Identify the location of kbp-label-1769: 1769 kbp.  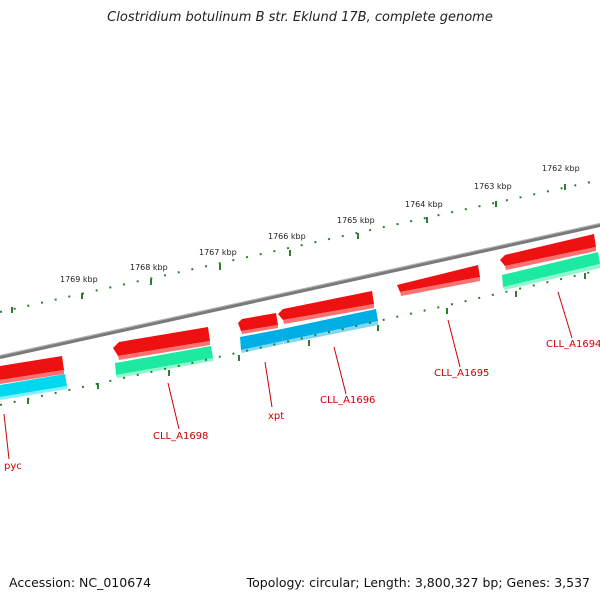
(79, 279).